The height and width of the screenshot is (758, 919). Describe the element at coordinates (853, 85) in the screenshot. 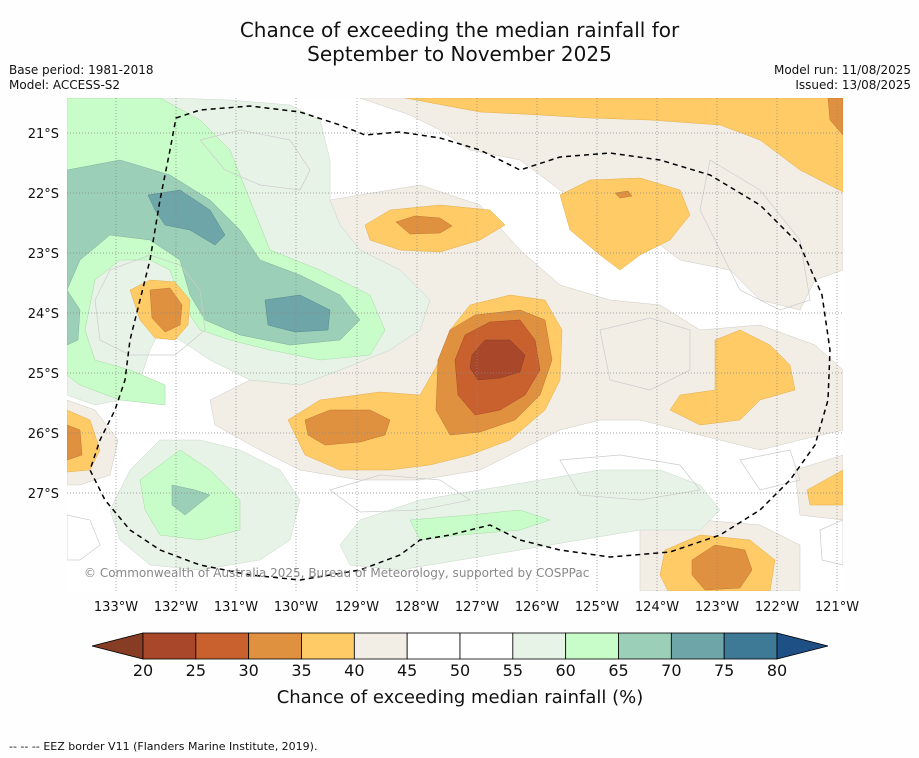

I see `issued-text: Issued: 13/08/2025` at that location.